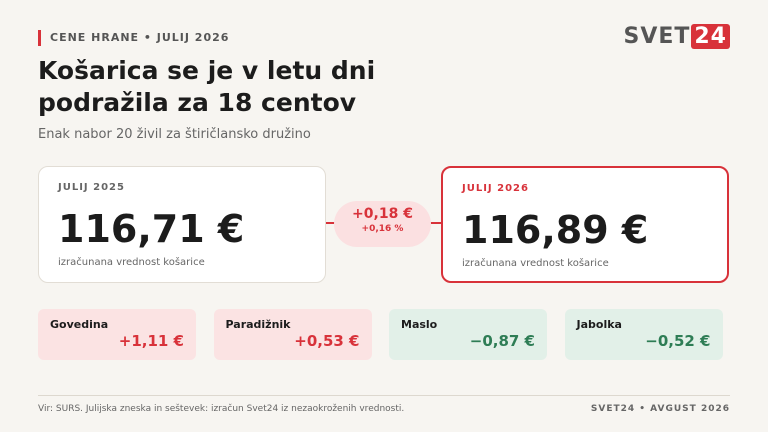 The image size is (768, 432). I want to click on credit: SVET24 • AVGUST 2026, so click(660, 409).